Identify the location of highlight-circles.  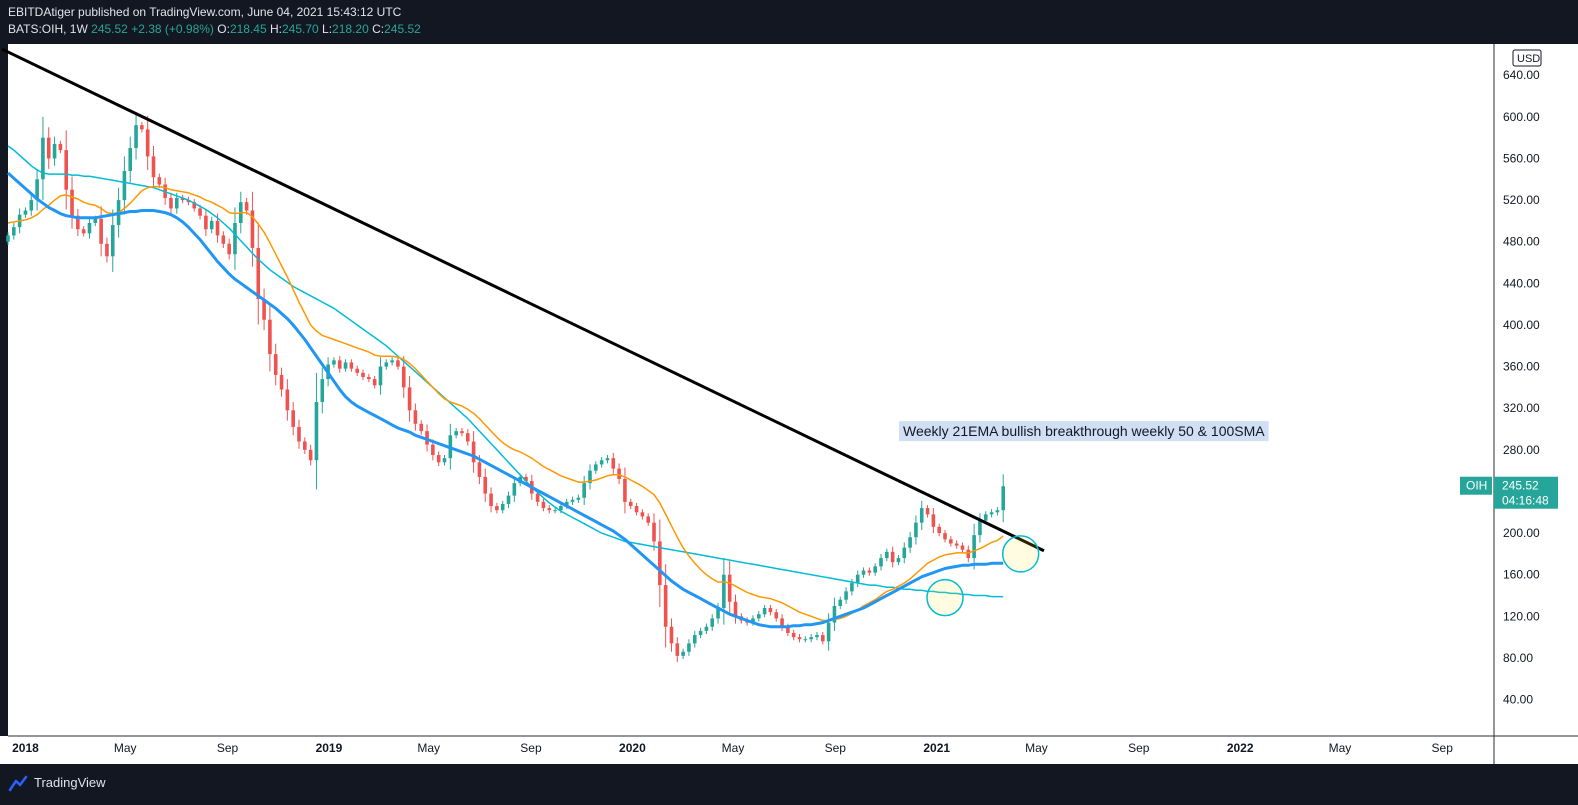
(983, 576).